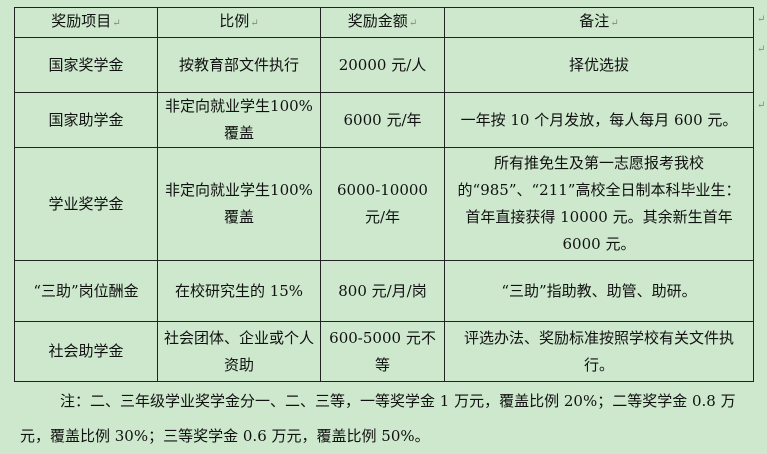  Describe the element at coordinates (599, 65) in the screenshot. I see `table-cell: 择优选拔` at that location.